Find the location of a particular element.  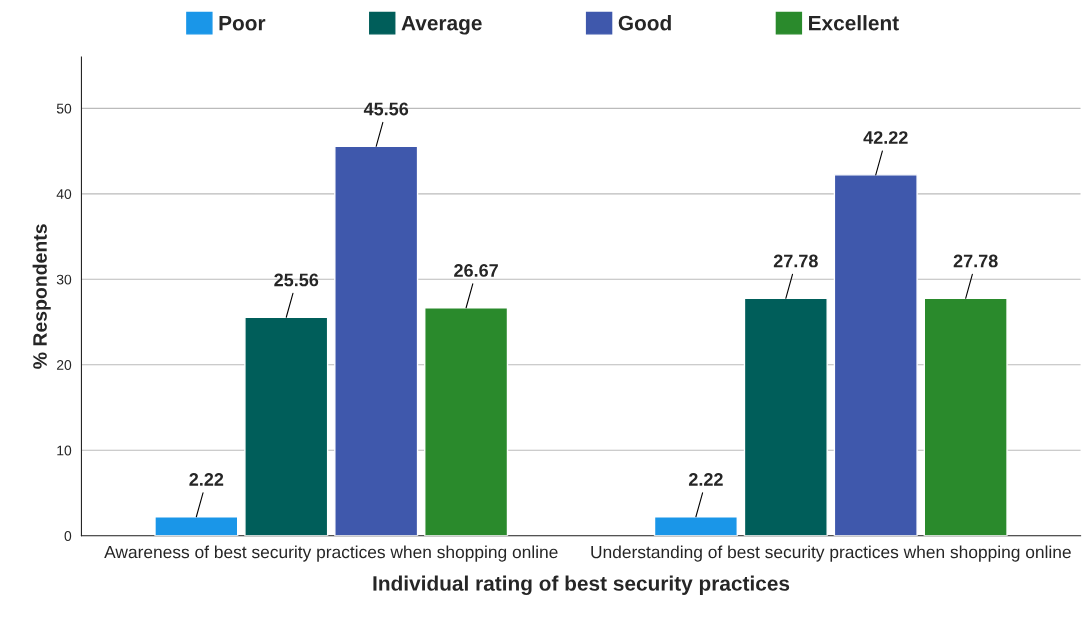

y-tick-label: 0 is located at coordinates (68, 536).